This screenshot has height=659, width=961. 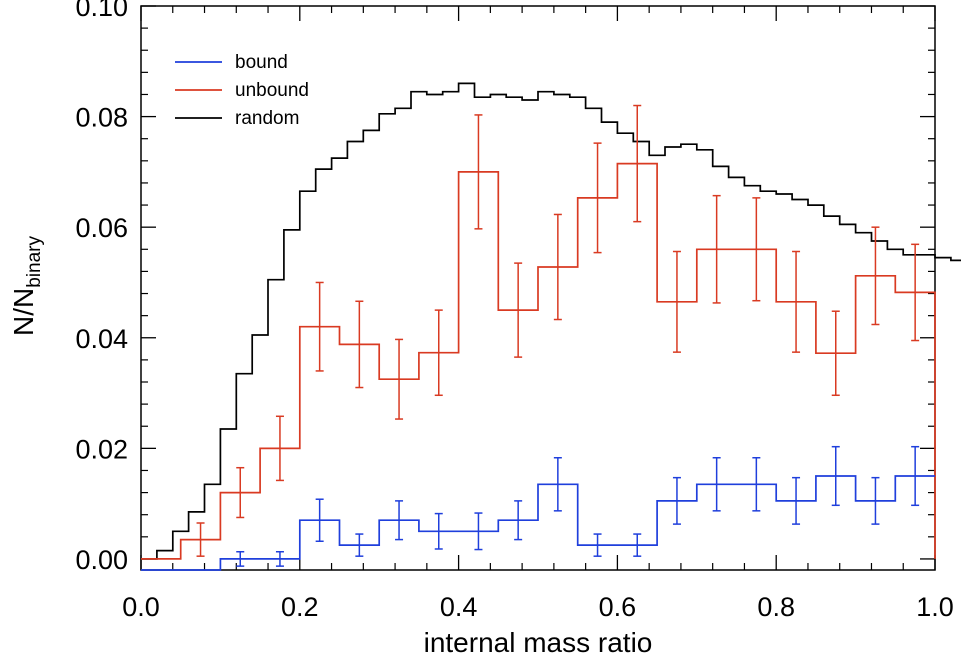 What do you see at coordinates (23, 312) in the screenshot?
I see `y-axis-title-main: N/N` at bounding box center [23, 312].